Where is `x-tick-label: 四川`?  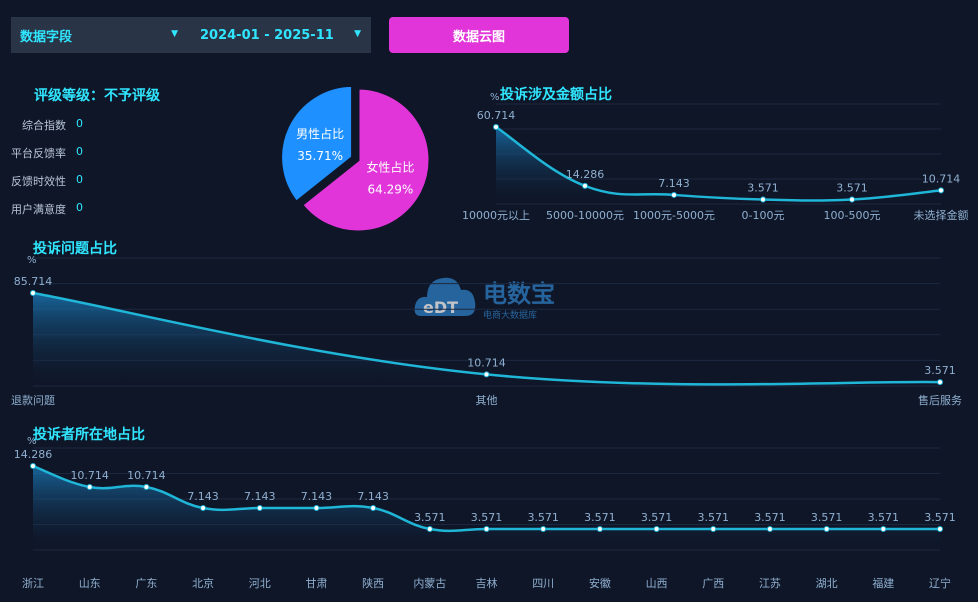
x-tick-label: 四川 is located at coordinates (543, 583).